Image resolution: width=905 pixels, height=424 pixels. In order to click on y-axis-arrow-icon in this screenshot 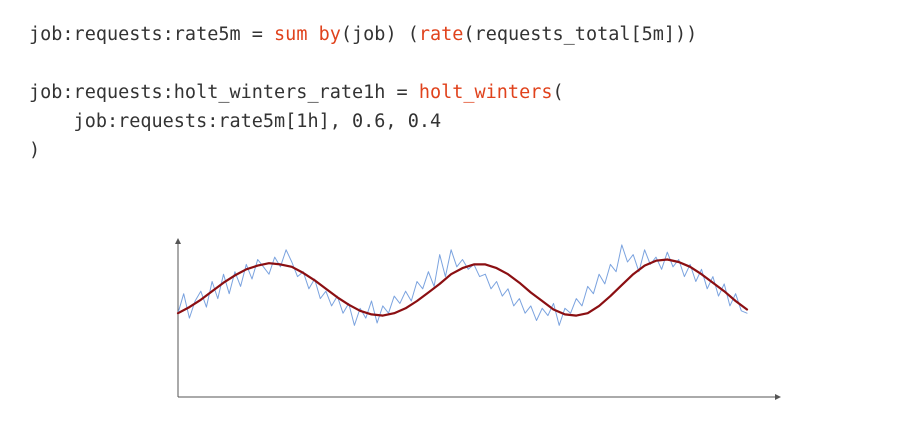, I will do `click(178, 241)`.